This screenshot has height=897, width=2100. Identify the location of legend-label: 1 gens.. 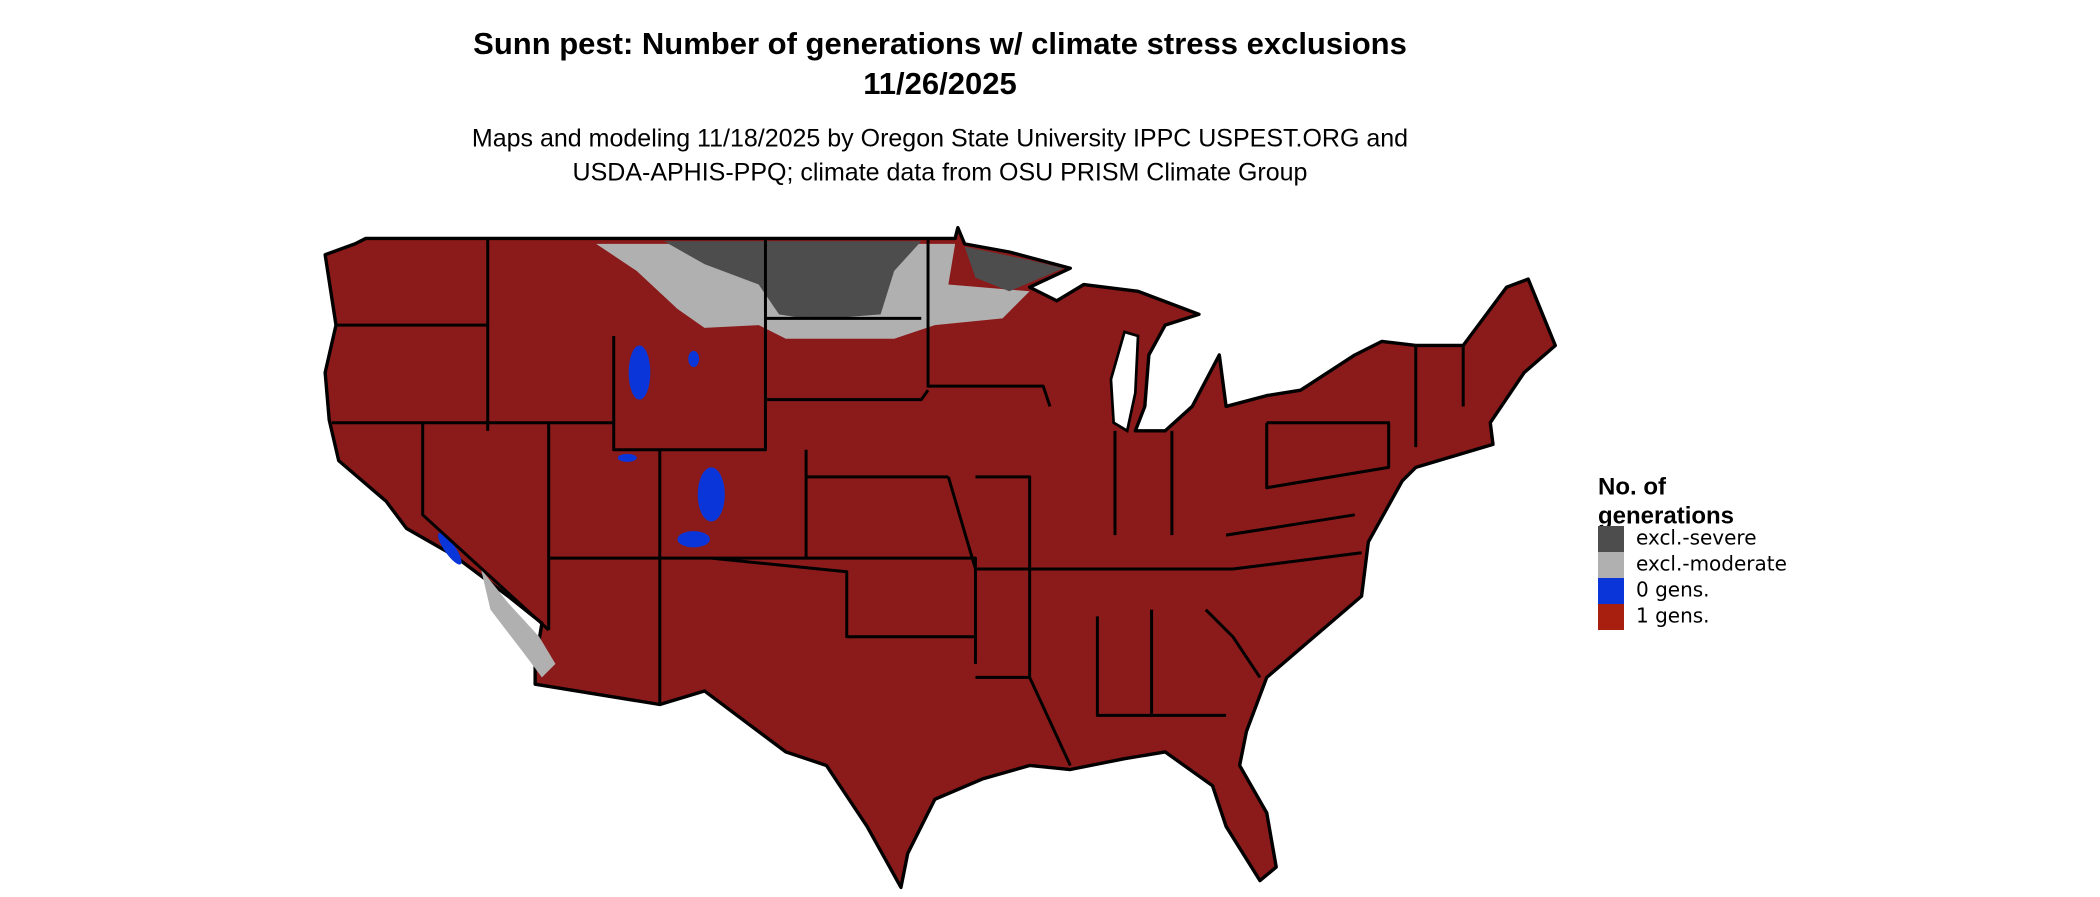
(1673, 616).